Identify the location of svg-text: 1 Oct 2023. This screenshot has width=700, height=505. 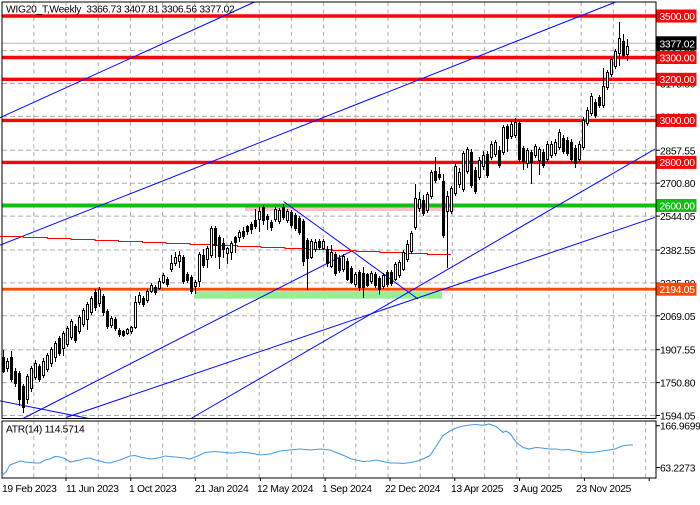
(153, 489).